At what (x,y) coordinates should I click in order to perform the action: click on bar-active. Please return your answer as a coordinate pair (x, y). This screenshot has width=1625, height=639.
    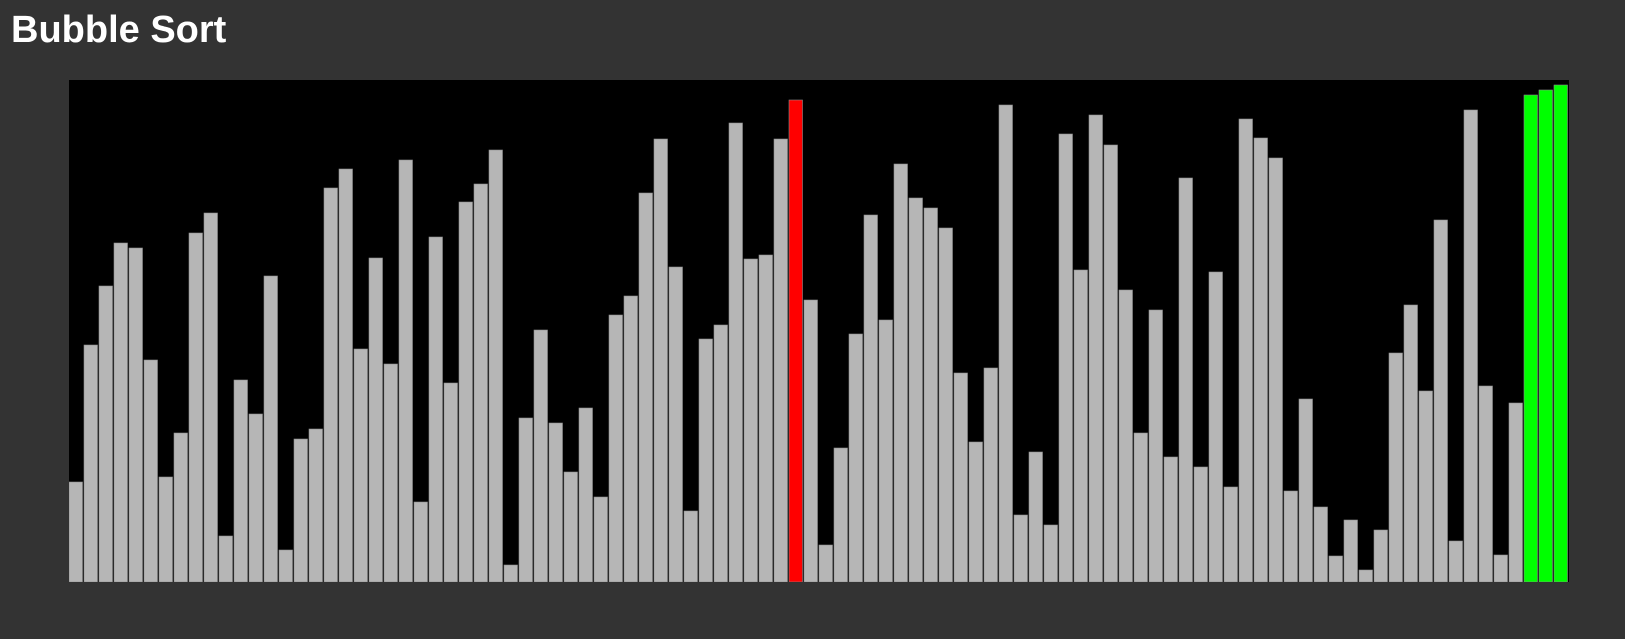
    Looking at the image, I should click on (795, 340).